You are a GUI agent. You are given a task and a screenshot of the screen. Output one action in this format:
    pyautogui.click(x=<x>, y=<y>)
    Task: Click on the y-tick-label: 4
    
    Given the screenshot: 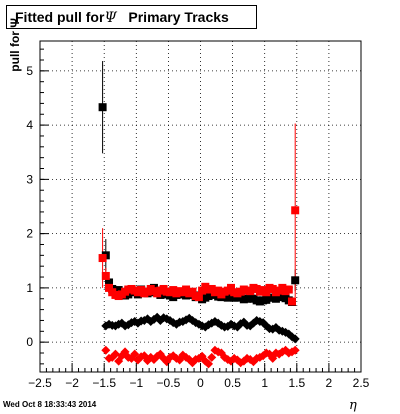 What is the action you would take?
    pyautogui.click(x=29, y=125)
    